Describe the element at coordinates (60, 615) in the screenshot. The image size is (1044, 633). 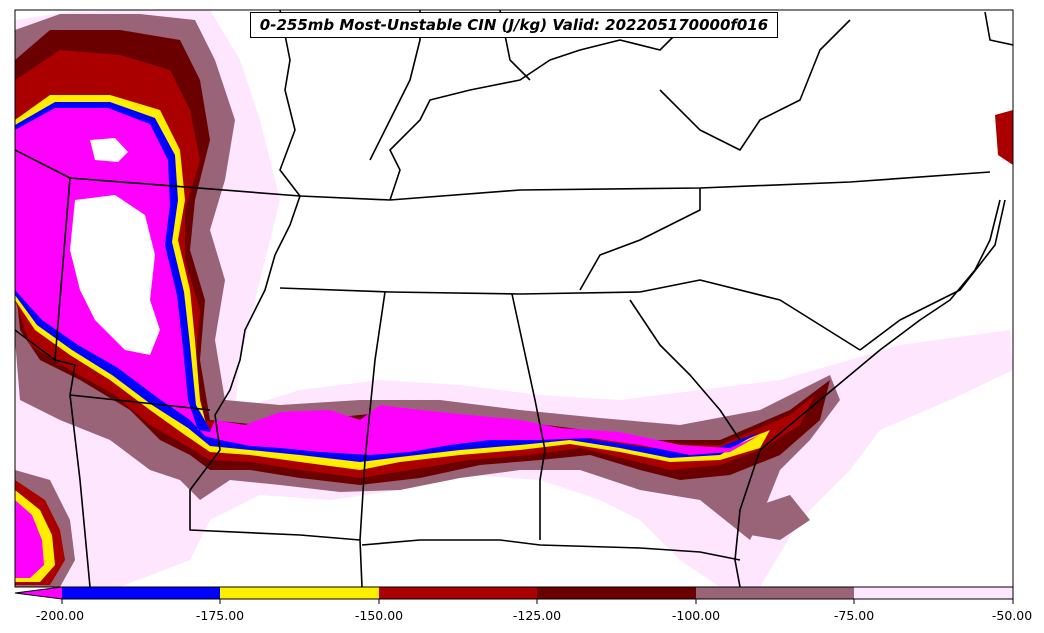
I see `colorbar-tick-label: -200.00` at that location.